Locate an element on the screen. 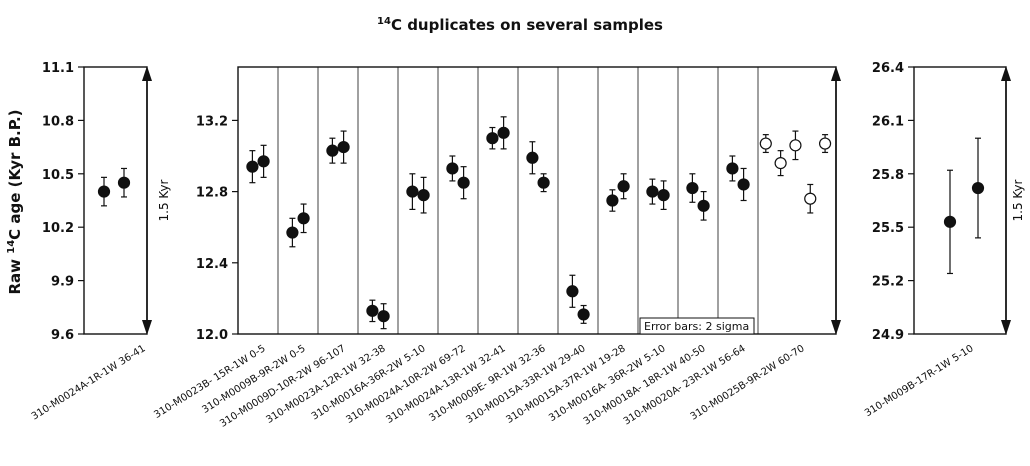 The image size is (1030, 466). y-axis-label: Raw 14C age (Kyr B.P.) is located at coordinates (15, 201).